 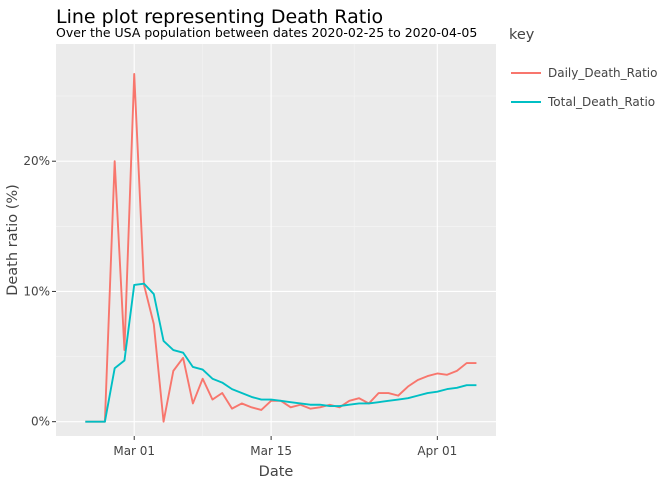 I want to click on y-tick-label: 10%, so click(x=36, y=291).